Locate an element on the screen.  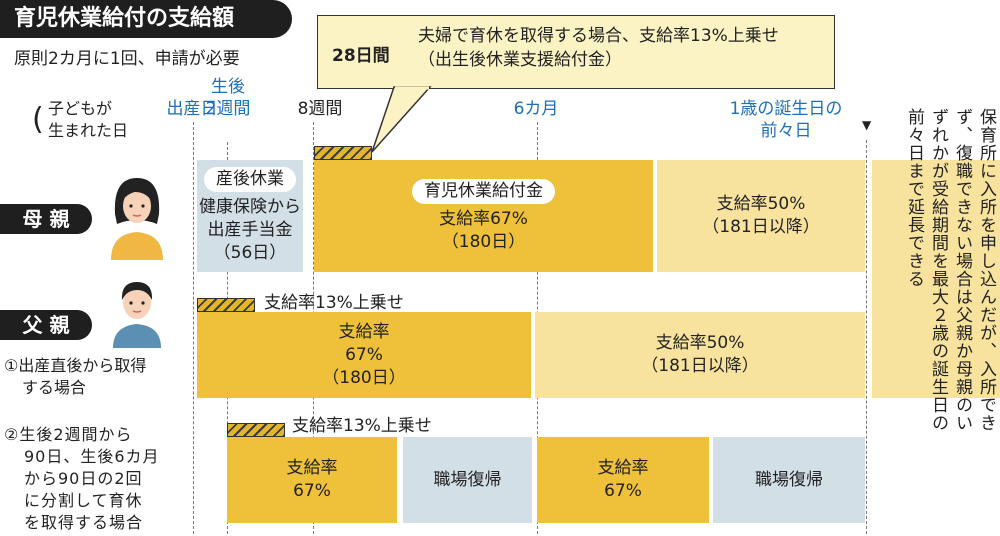
guide-line-pre-birthday is located at coordinates (866, 337).